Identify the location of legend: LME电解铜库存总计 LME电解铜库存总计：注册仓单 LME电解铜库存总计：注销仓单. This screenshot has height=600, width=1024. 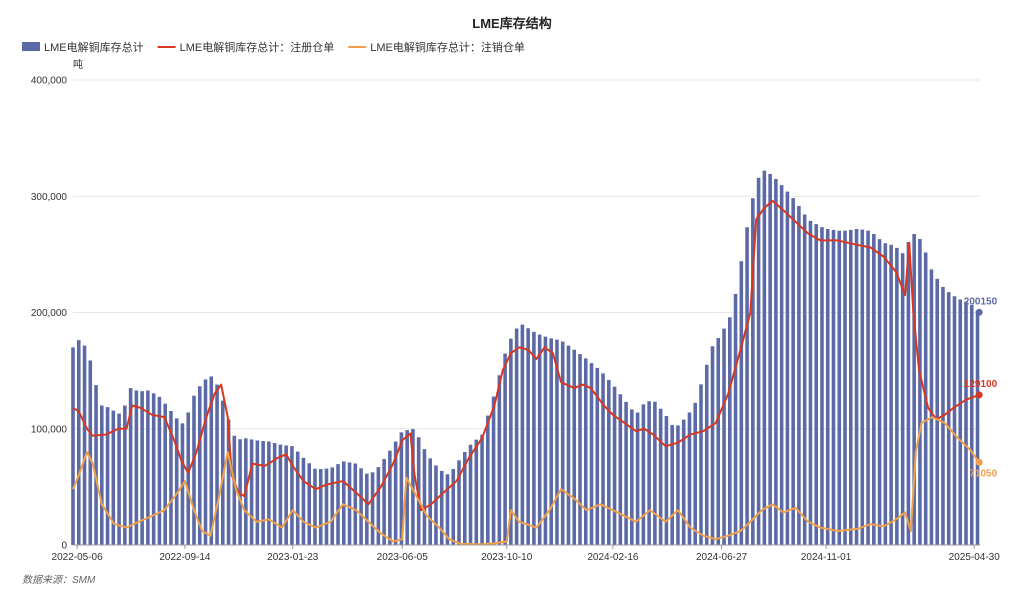
(273, 47).